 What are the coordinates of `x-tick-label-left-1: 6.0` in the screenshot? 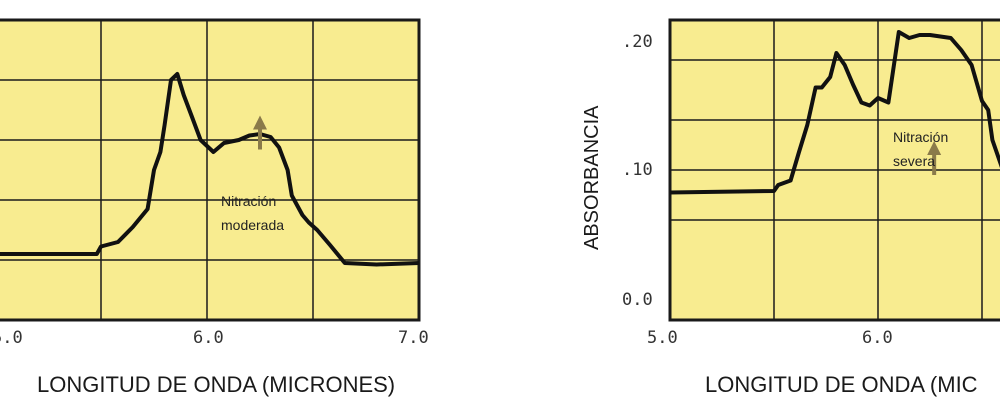 It's located at (208, 338).